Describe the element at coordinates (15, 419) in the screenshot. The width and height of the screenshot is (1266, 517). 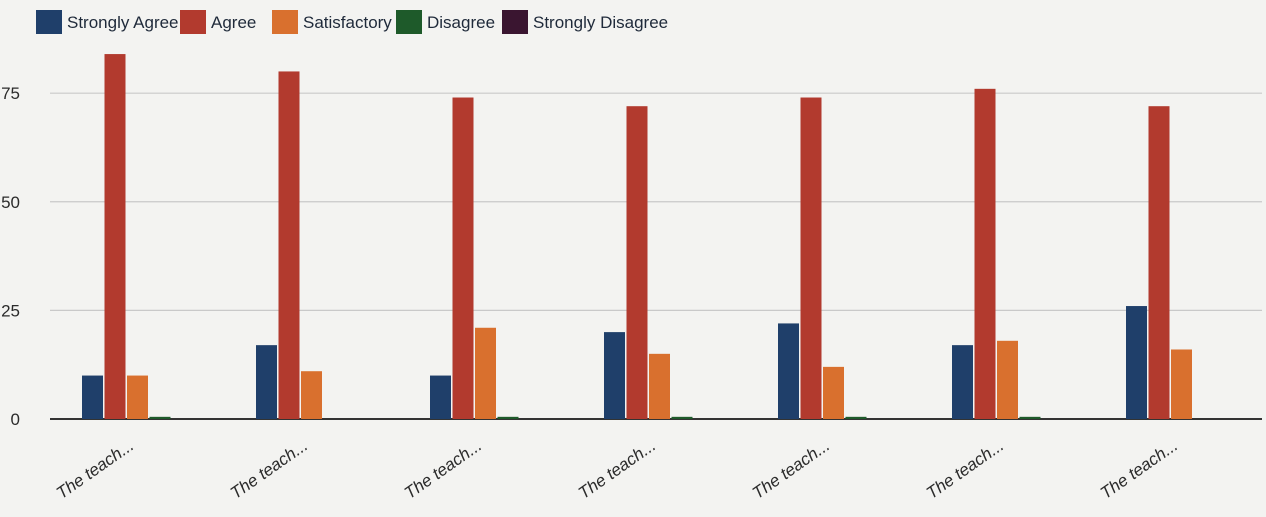
I see `y-tick-label: 0` at that location.